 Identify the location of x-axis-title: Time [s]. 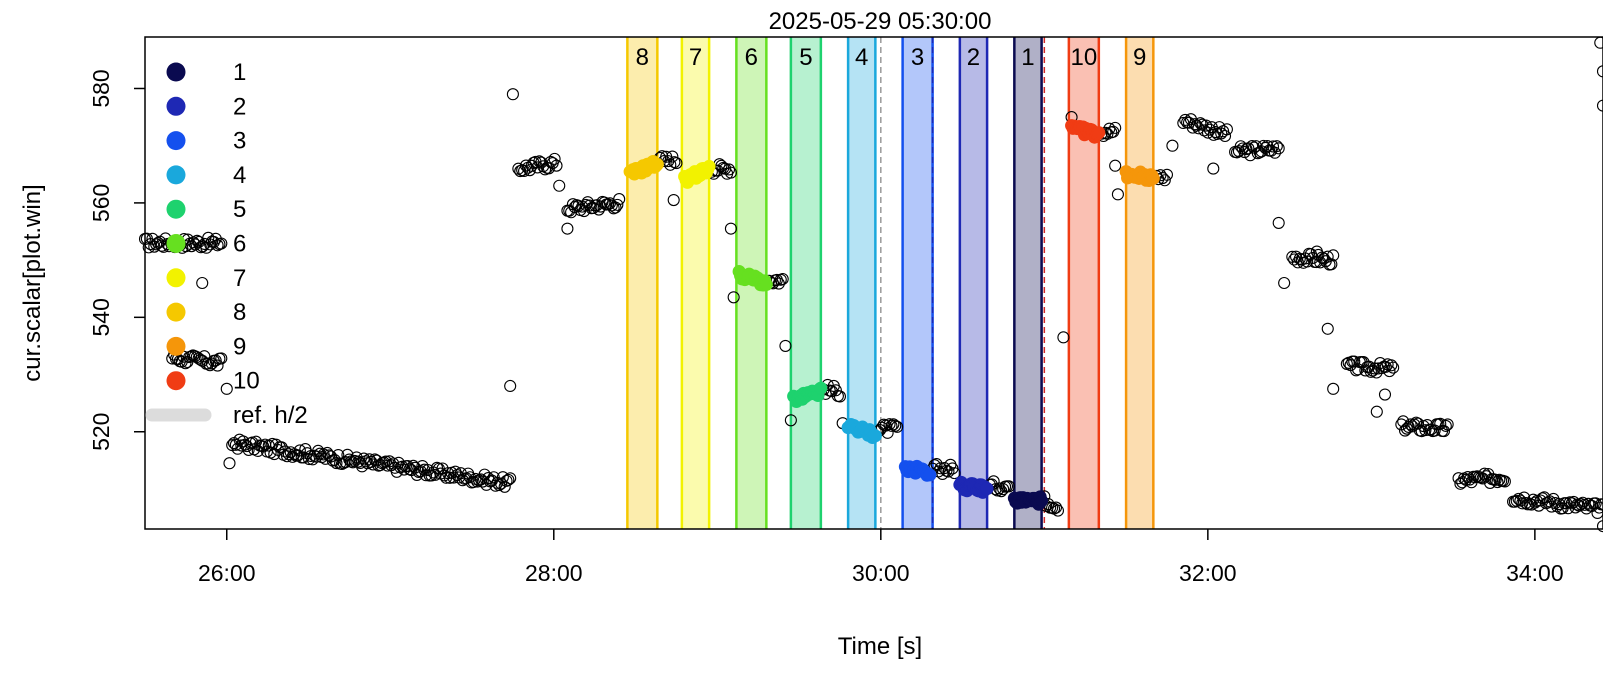
(880, 646).